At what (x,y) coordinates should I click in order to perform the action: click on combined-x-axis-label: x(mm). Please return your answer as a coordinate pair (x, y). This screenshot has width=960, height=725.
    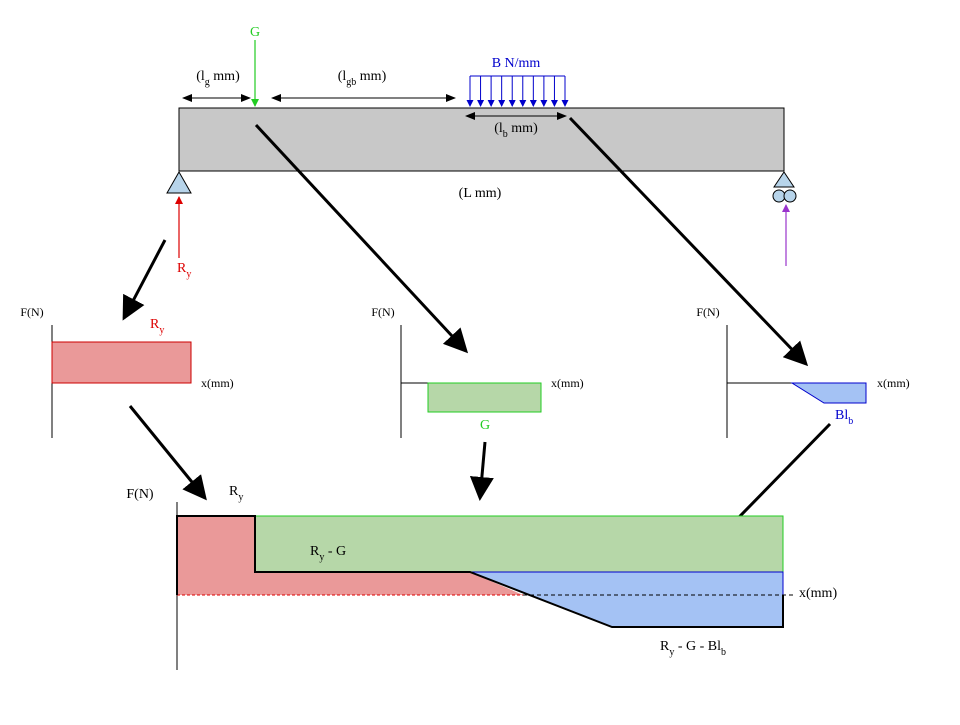
    Looking at the image, I should click on (818, 593).